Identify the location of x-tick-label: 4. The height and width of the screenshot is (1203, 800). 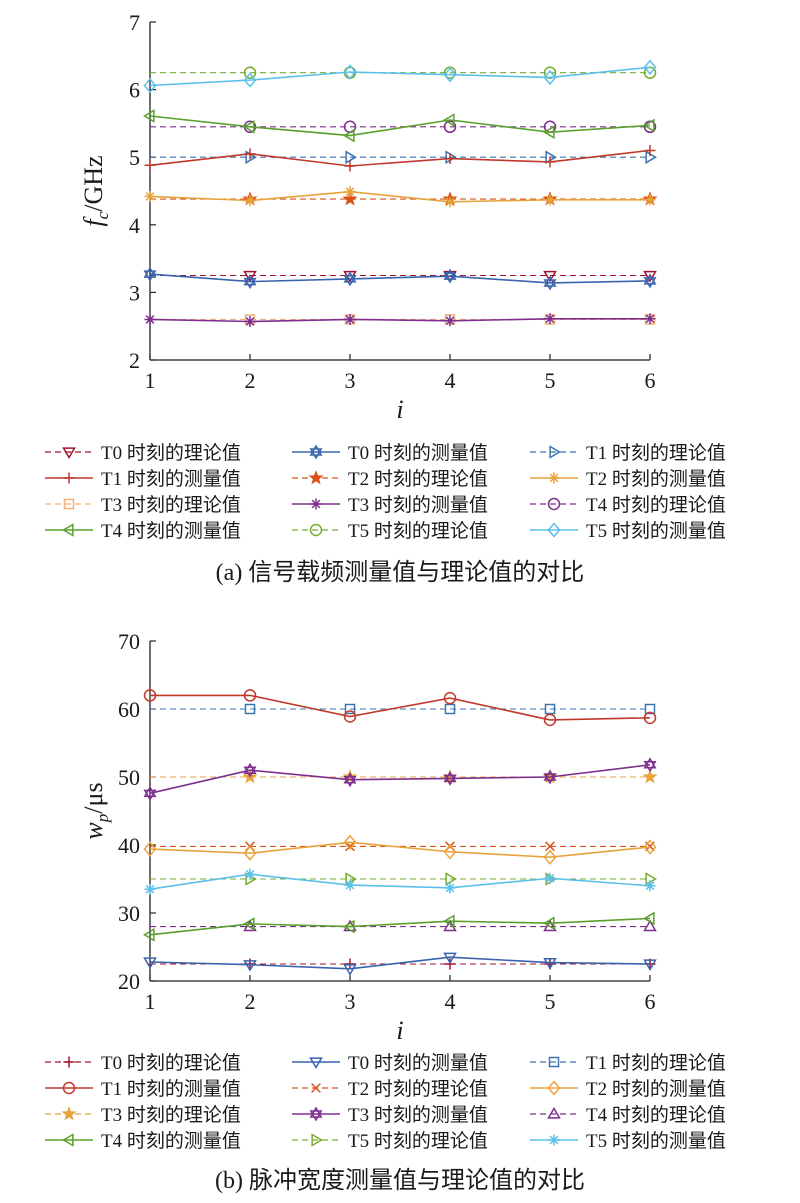
(450, 1001).